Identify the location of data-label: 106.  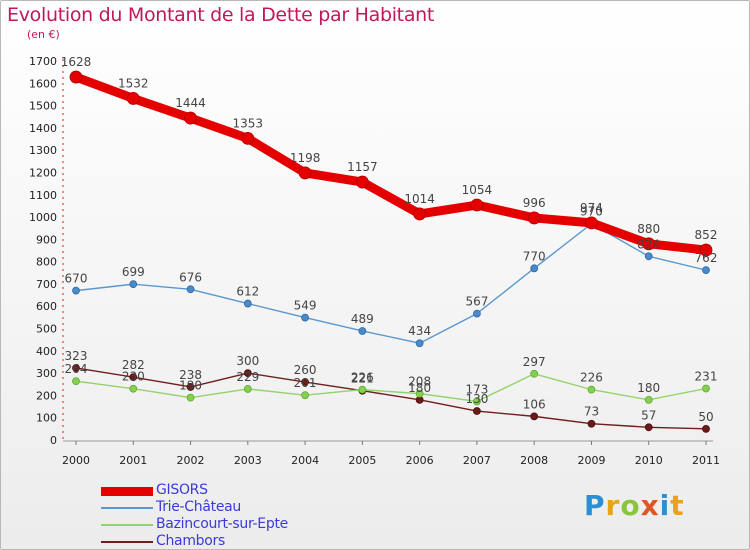
(534, 404).